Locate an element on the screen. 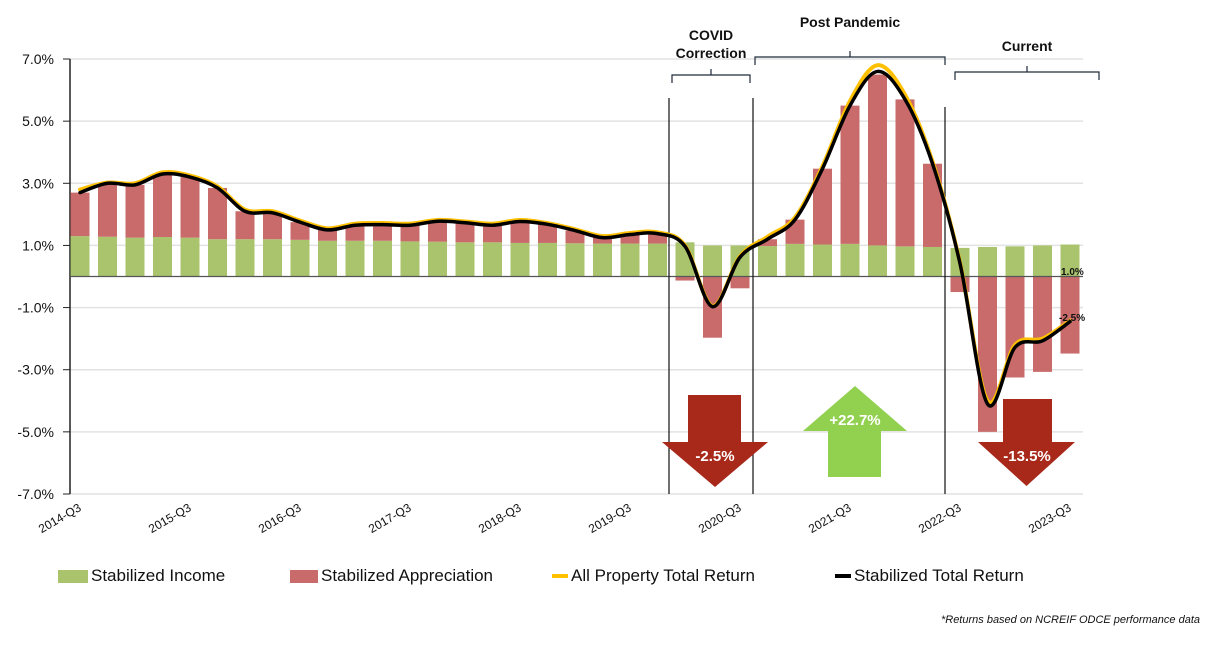  x-tick-label: 2020-Q3 is located at coordinates (720, 518).